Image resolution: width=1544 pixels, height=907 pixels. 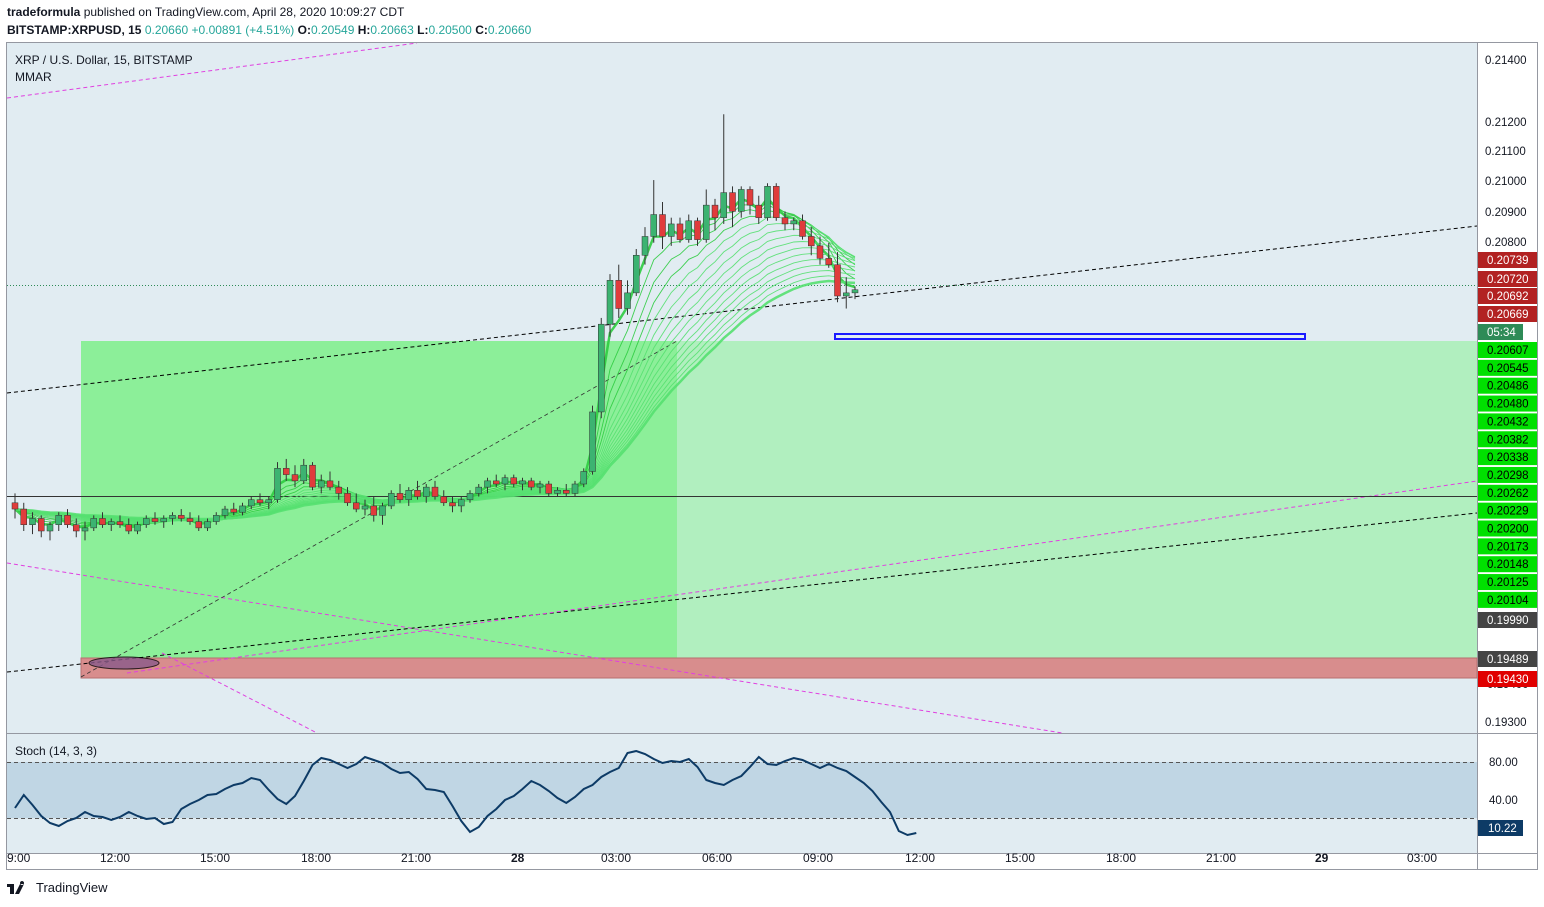 I want to click on stoch-current-label: 10.22, so click(x=1502, y=829).